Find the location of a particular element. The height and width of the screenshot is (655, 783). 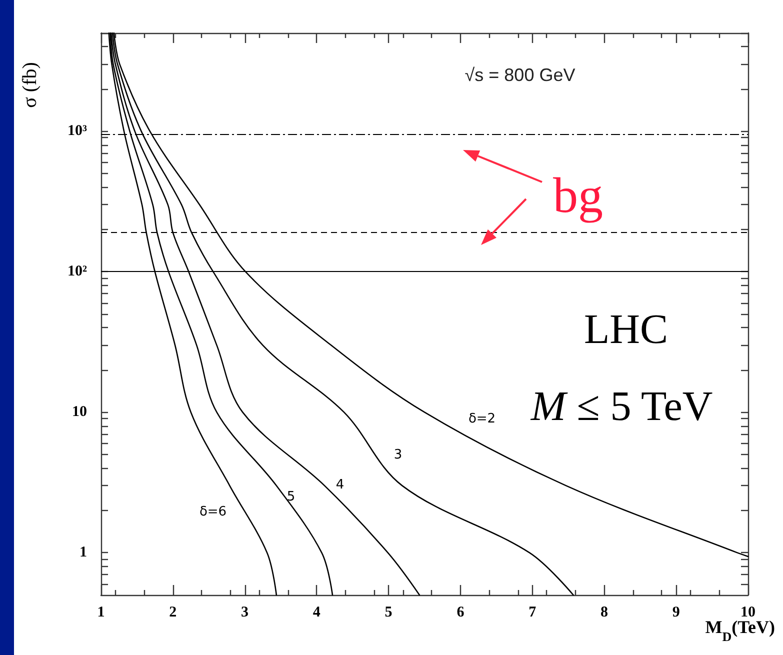

x-tick-label: 4 is located at coordinates (316, 612).